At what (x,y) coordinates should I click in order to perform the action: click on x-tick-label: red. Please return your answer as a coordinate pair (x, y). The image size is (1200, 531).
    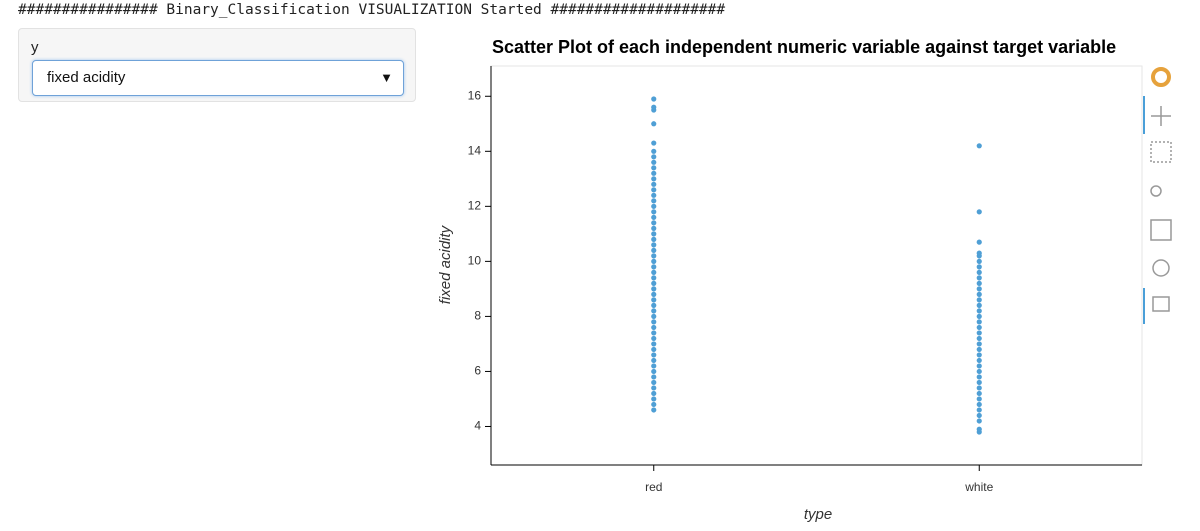
    Looking at the image, I should click on (653, 487).